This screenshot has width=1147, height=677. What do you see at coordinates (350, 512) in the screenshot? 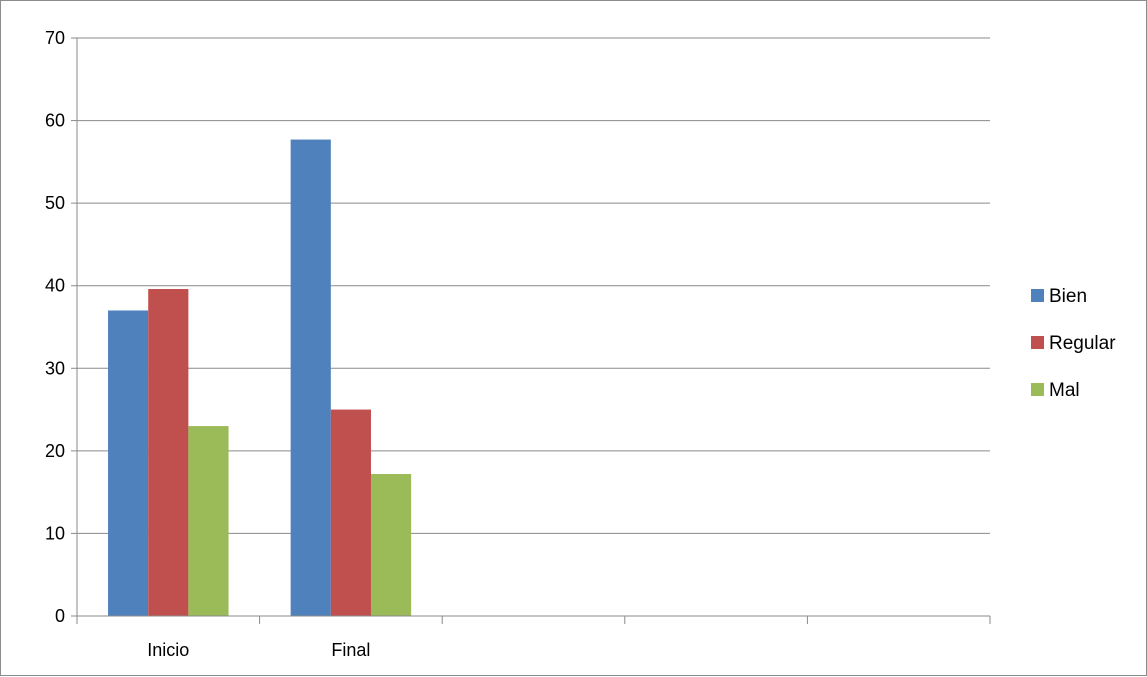
I see `bar-regular-final` at bounding box center [350, 512].